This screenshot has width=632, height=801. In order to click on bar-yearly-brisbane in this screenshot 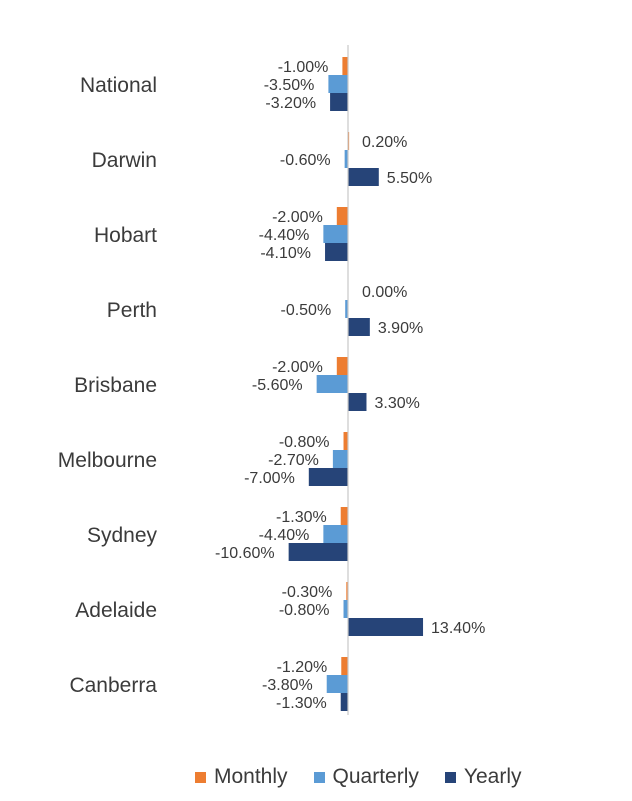, I will do `click(357, 402)`.